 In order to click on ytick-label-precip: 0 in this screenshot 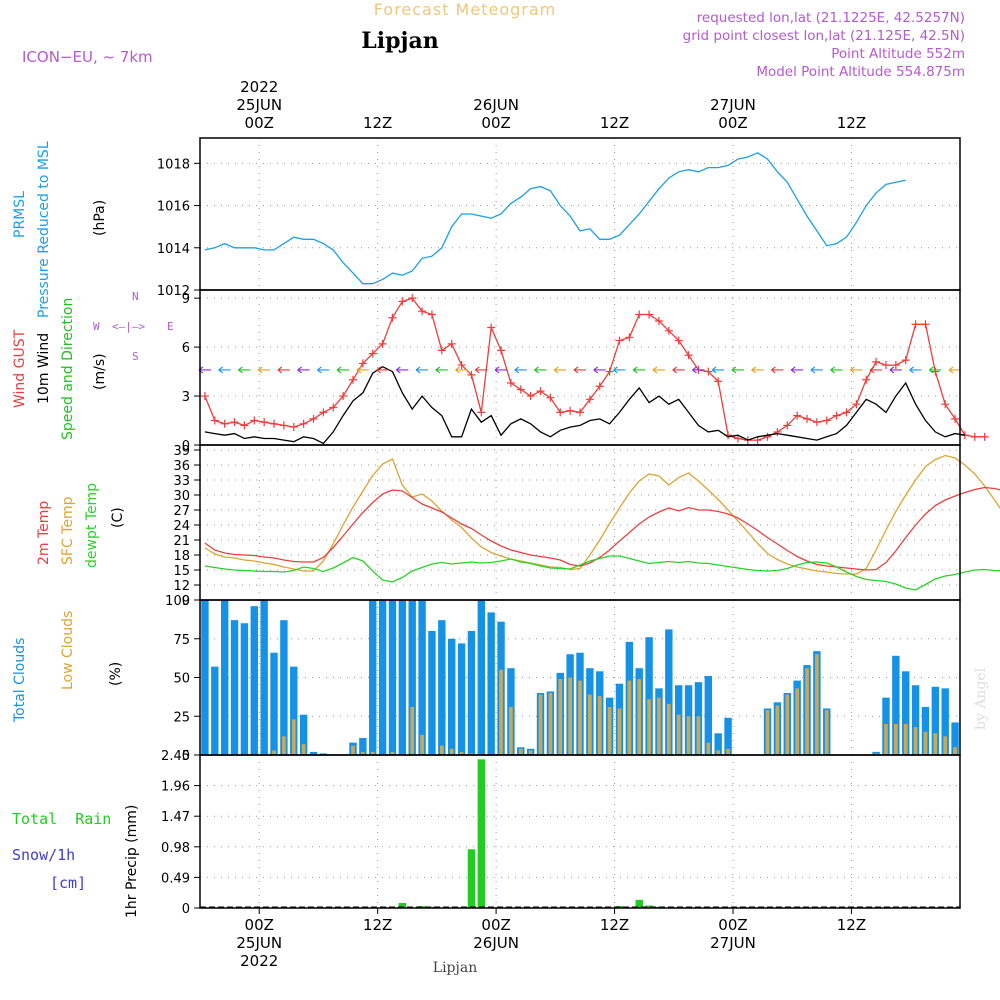, I will do `click(186, 909)`.